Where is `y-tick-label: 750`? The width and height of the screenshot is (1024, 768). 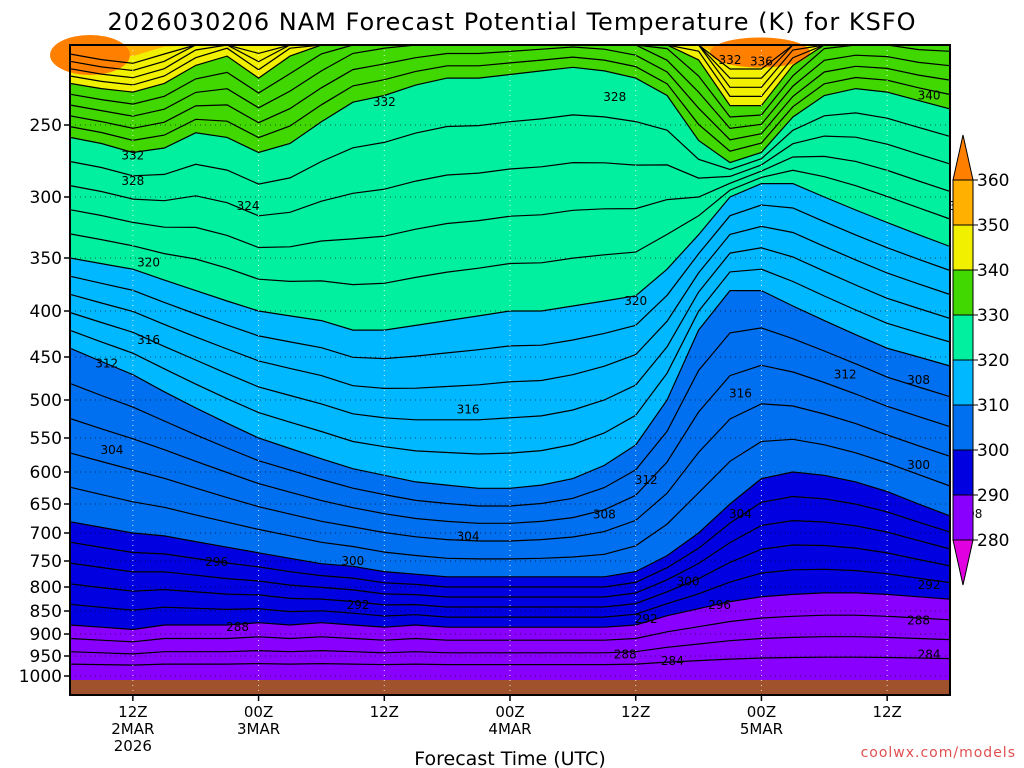 y-tick-label: 750 is located at coordinates (46, 562).